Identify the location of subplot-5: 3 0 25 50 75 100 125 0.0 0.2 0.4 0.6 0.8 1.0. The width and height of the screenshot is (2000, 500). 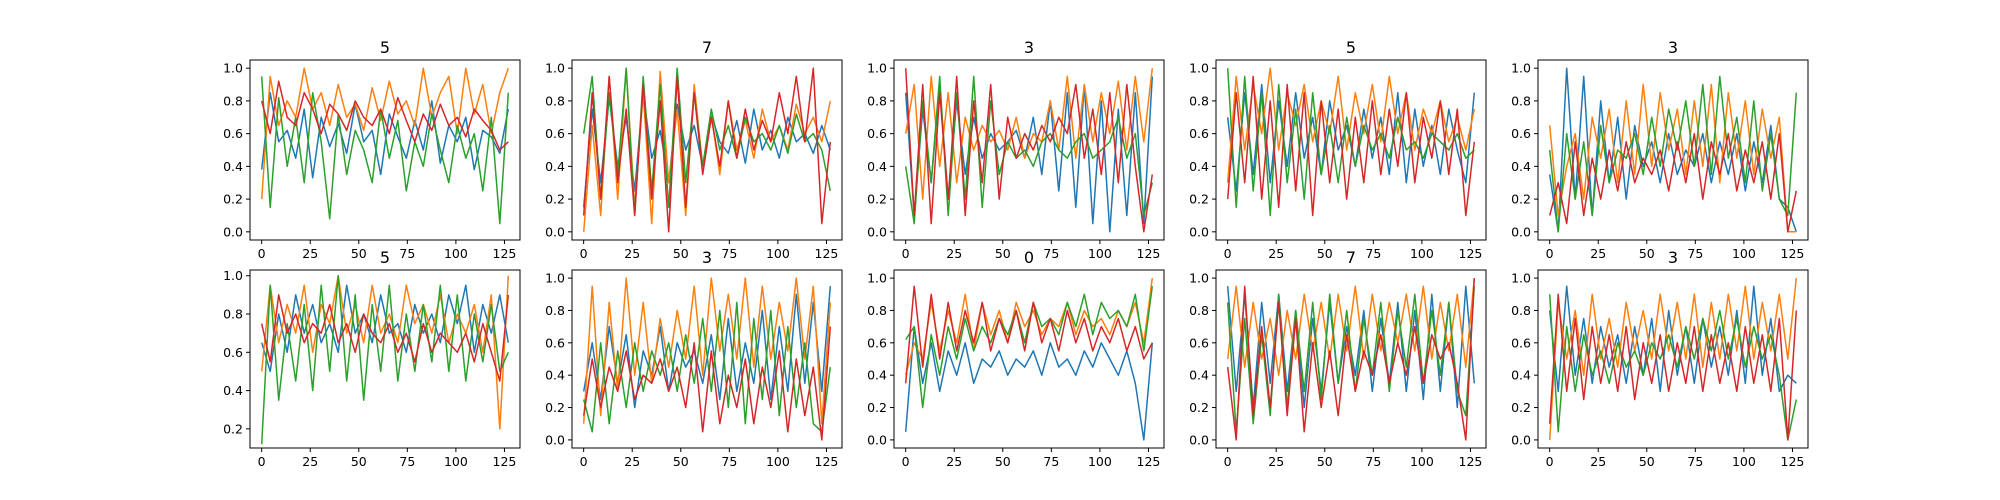
(1660, 149).